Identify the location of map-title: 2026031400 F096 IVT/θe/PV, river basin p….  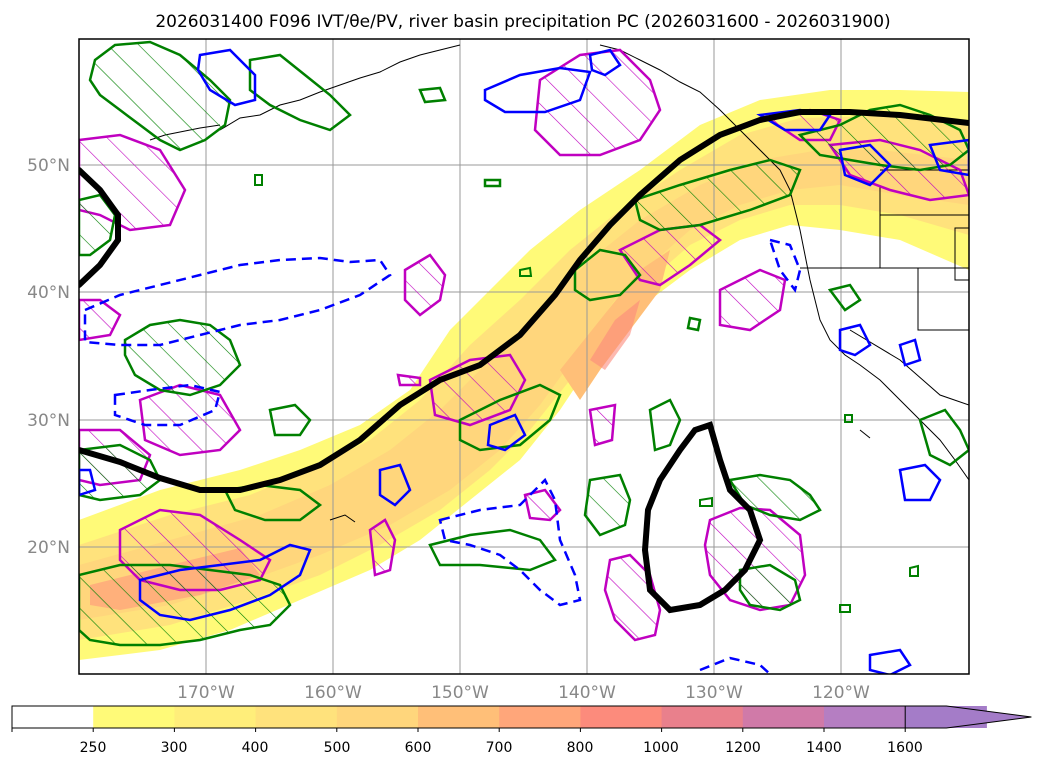
(522, 22).